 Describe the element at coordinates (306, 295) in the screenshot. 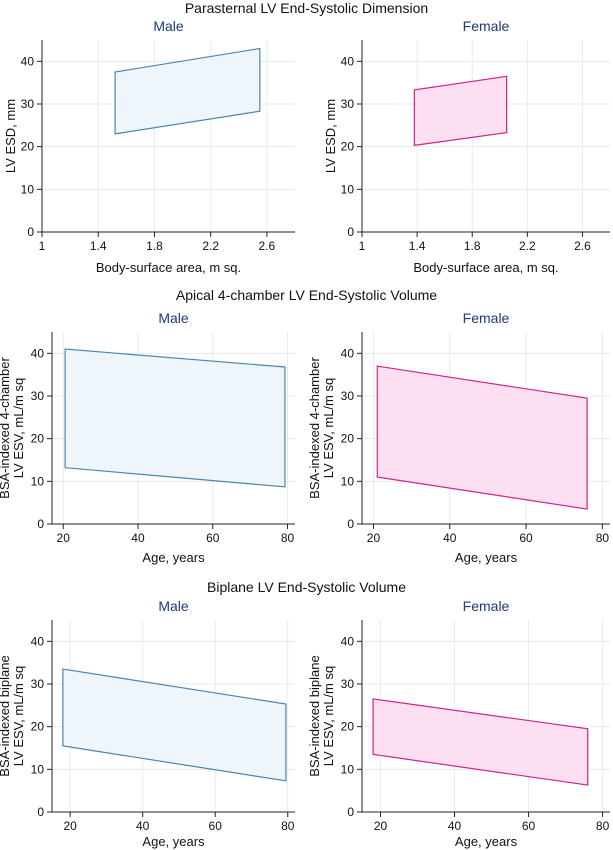

I see `section-title-apical: Apical 4-chamber LV End-Systolic Volume` at that location.